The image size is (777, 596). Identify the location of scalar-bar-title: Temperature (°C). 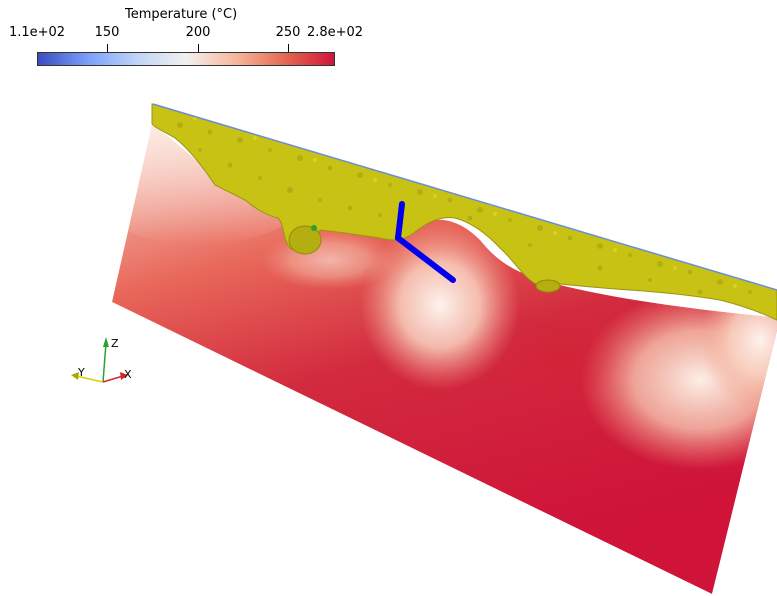
(181, 14).